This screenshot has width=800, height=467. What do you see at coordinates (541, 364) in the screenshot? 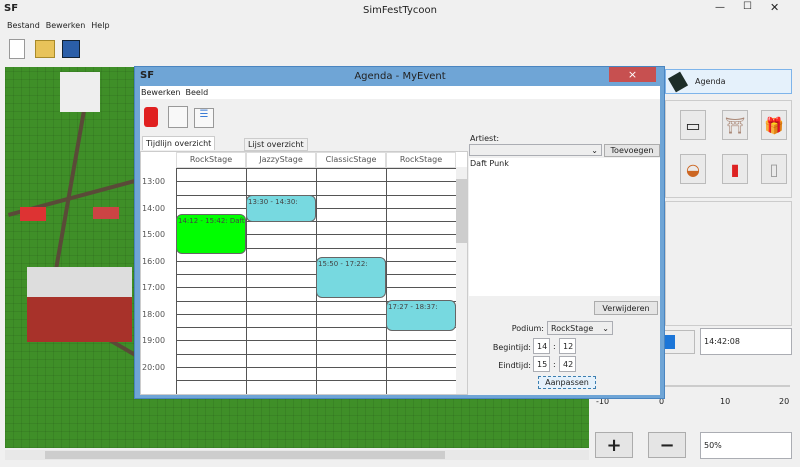
I see `end-hour-input: 15` at bounding box center [541, 364].